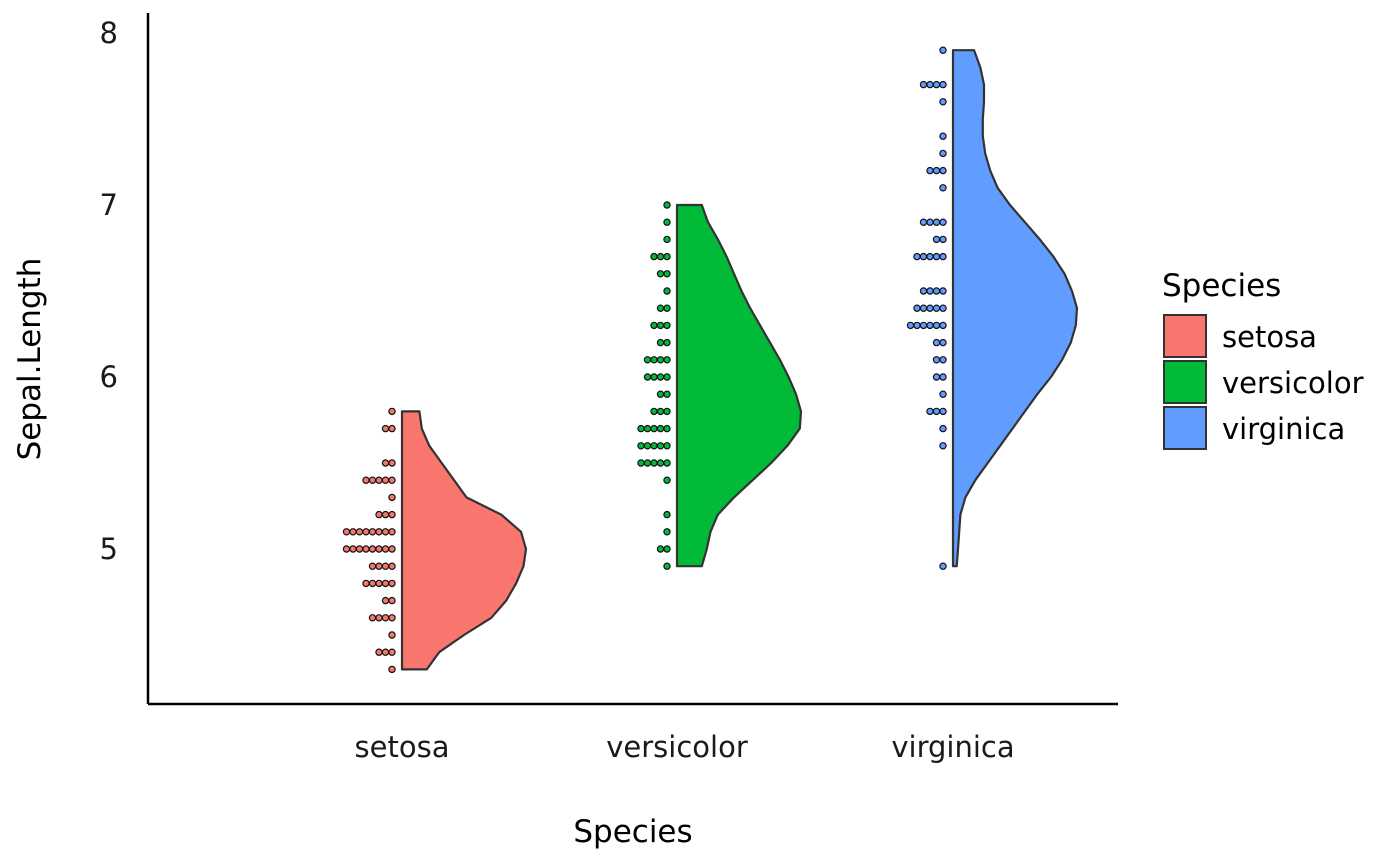  Describe the element at coordinates (1185, 336) in the screenshot. I see `legend-swatch-setosa` at that location.